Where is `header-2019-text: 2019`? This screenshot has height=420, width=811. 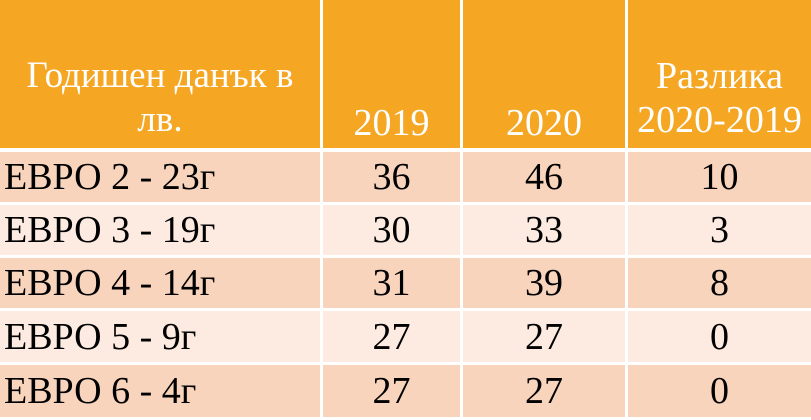
header-2019-text: 2019 is located at coordinates (391, 123).